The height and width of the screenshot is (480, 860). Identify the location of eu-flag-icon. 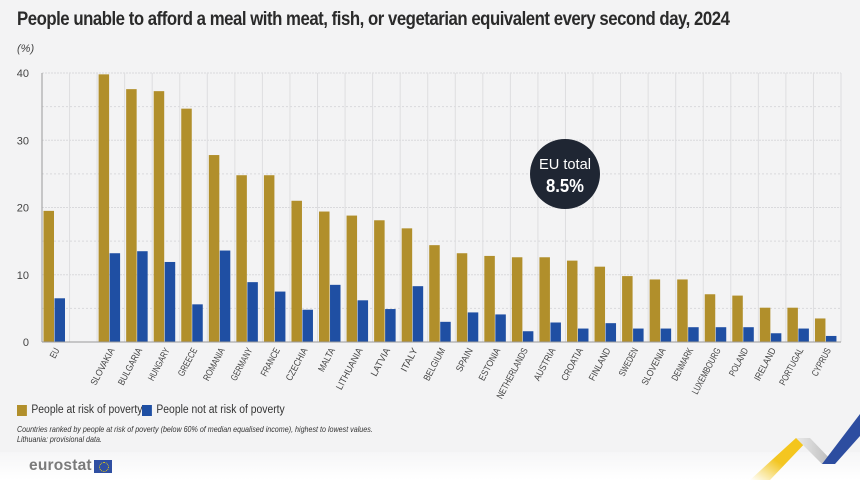
(102, 466).